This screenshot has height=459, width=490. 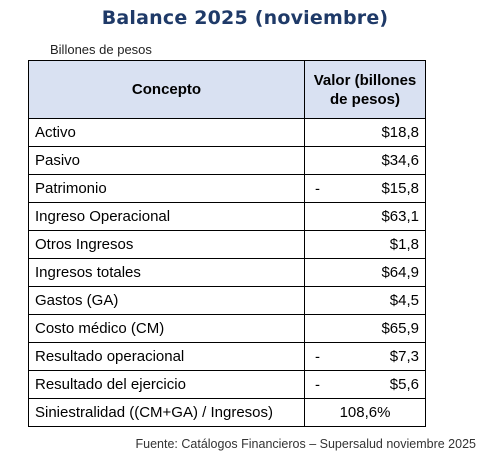 What do you see at coordinates (365, 188) in the screenshot?
I see `row-value-cell: - $15,8` at bounding box center [365, 188].